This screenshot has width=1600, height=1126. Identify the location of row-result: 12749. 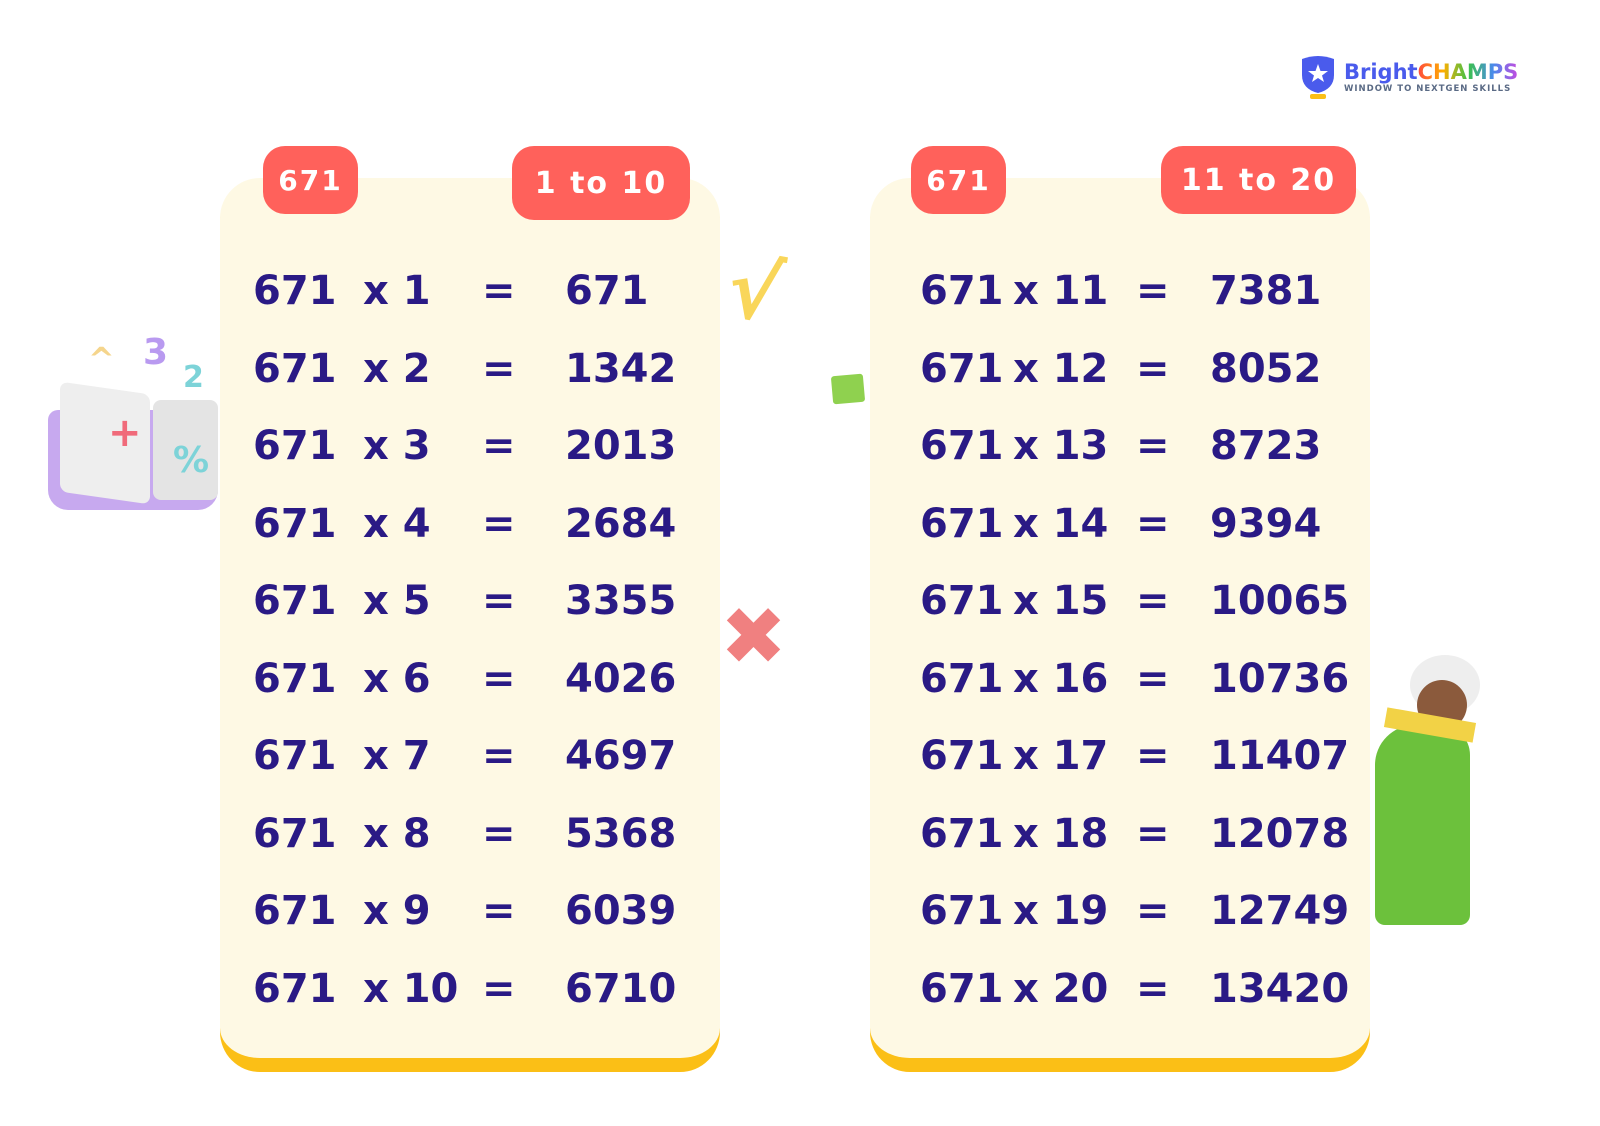
(1280, 911).